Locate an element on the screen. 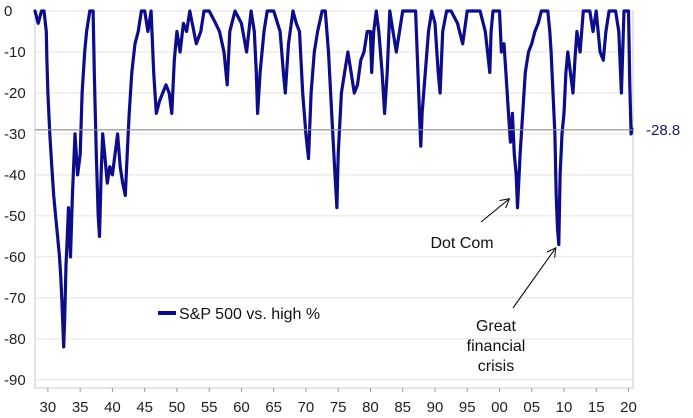  y-tick-label: -50 is located at coordinates (15, 216).